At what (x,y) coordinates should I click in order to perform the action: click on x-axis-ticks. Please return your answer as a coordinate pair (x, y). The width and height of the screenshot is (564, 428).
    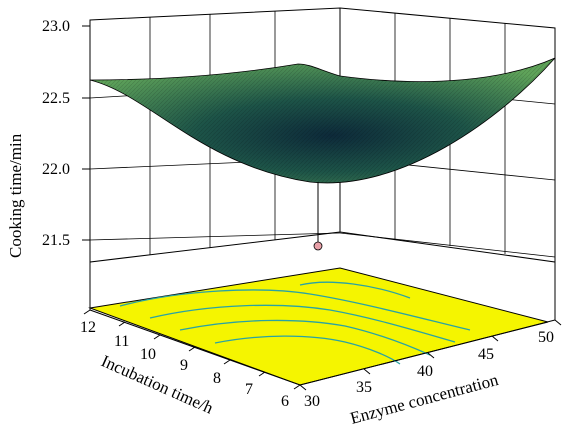
    Looking at the image, I should click on (430, 355).